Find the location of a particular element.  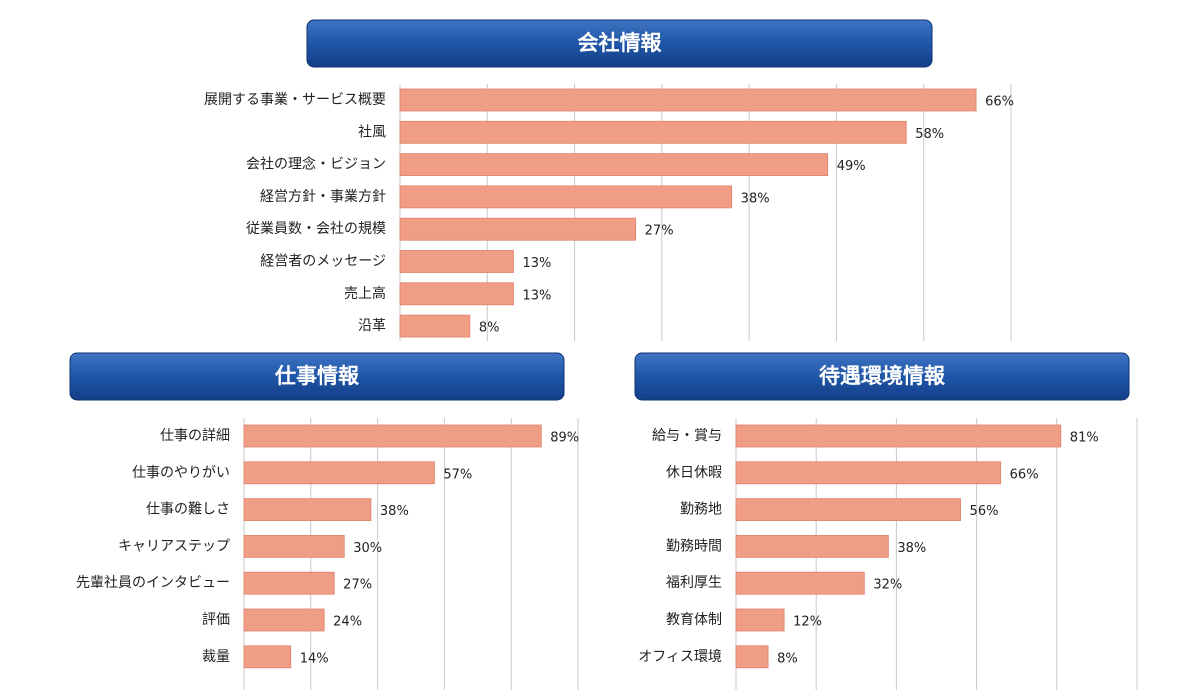

category-label: 評価 is located at coordinates (216, 620).